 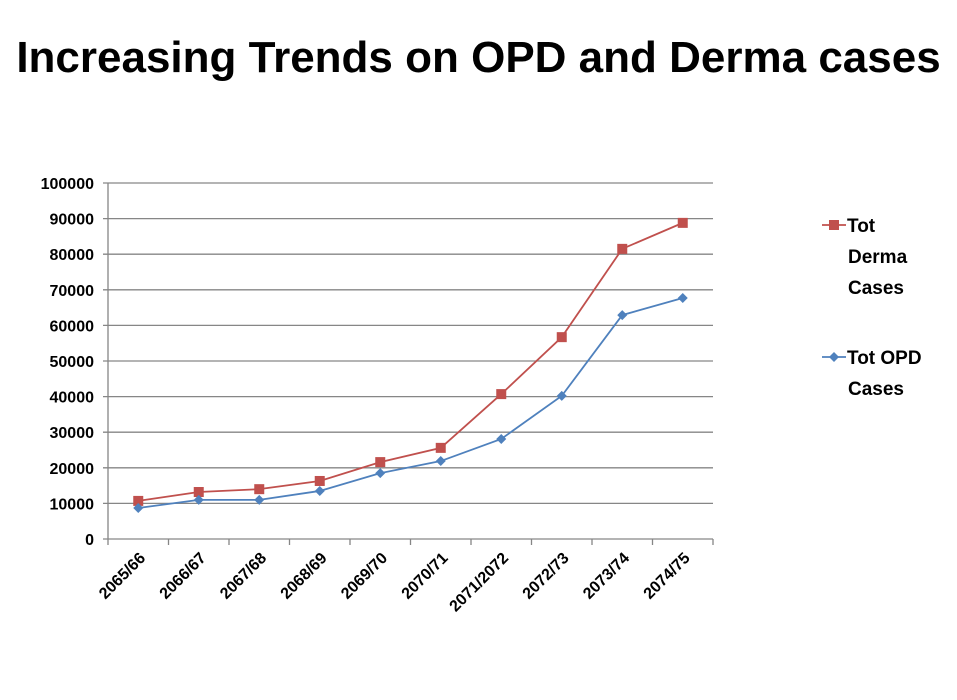 What do you see at coordinates (304, 576) in the screenshot?
I see `x-tick-label: 2068/69` at bounding box center [304, 576].